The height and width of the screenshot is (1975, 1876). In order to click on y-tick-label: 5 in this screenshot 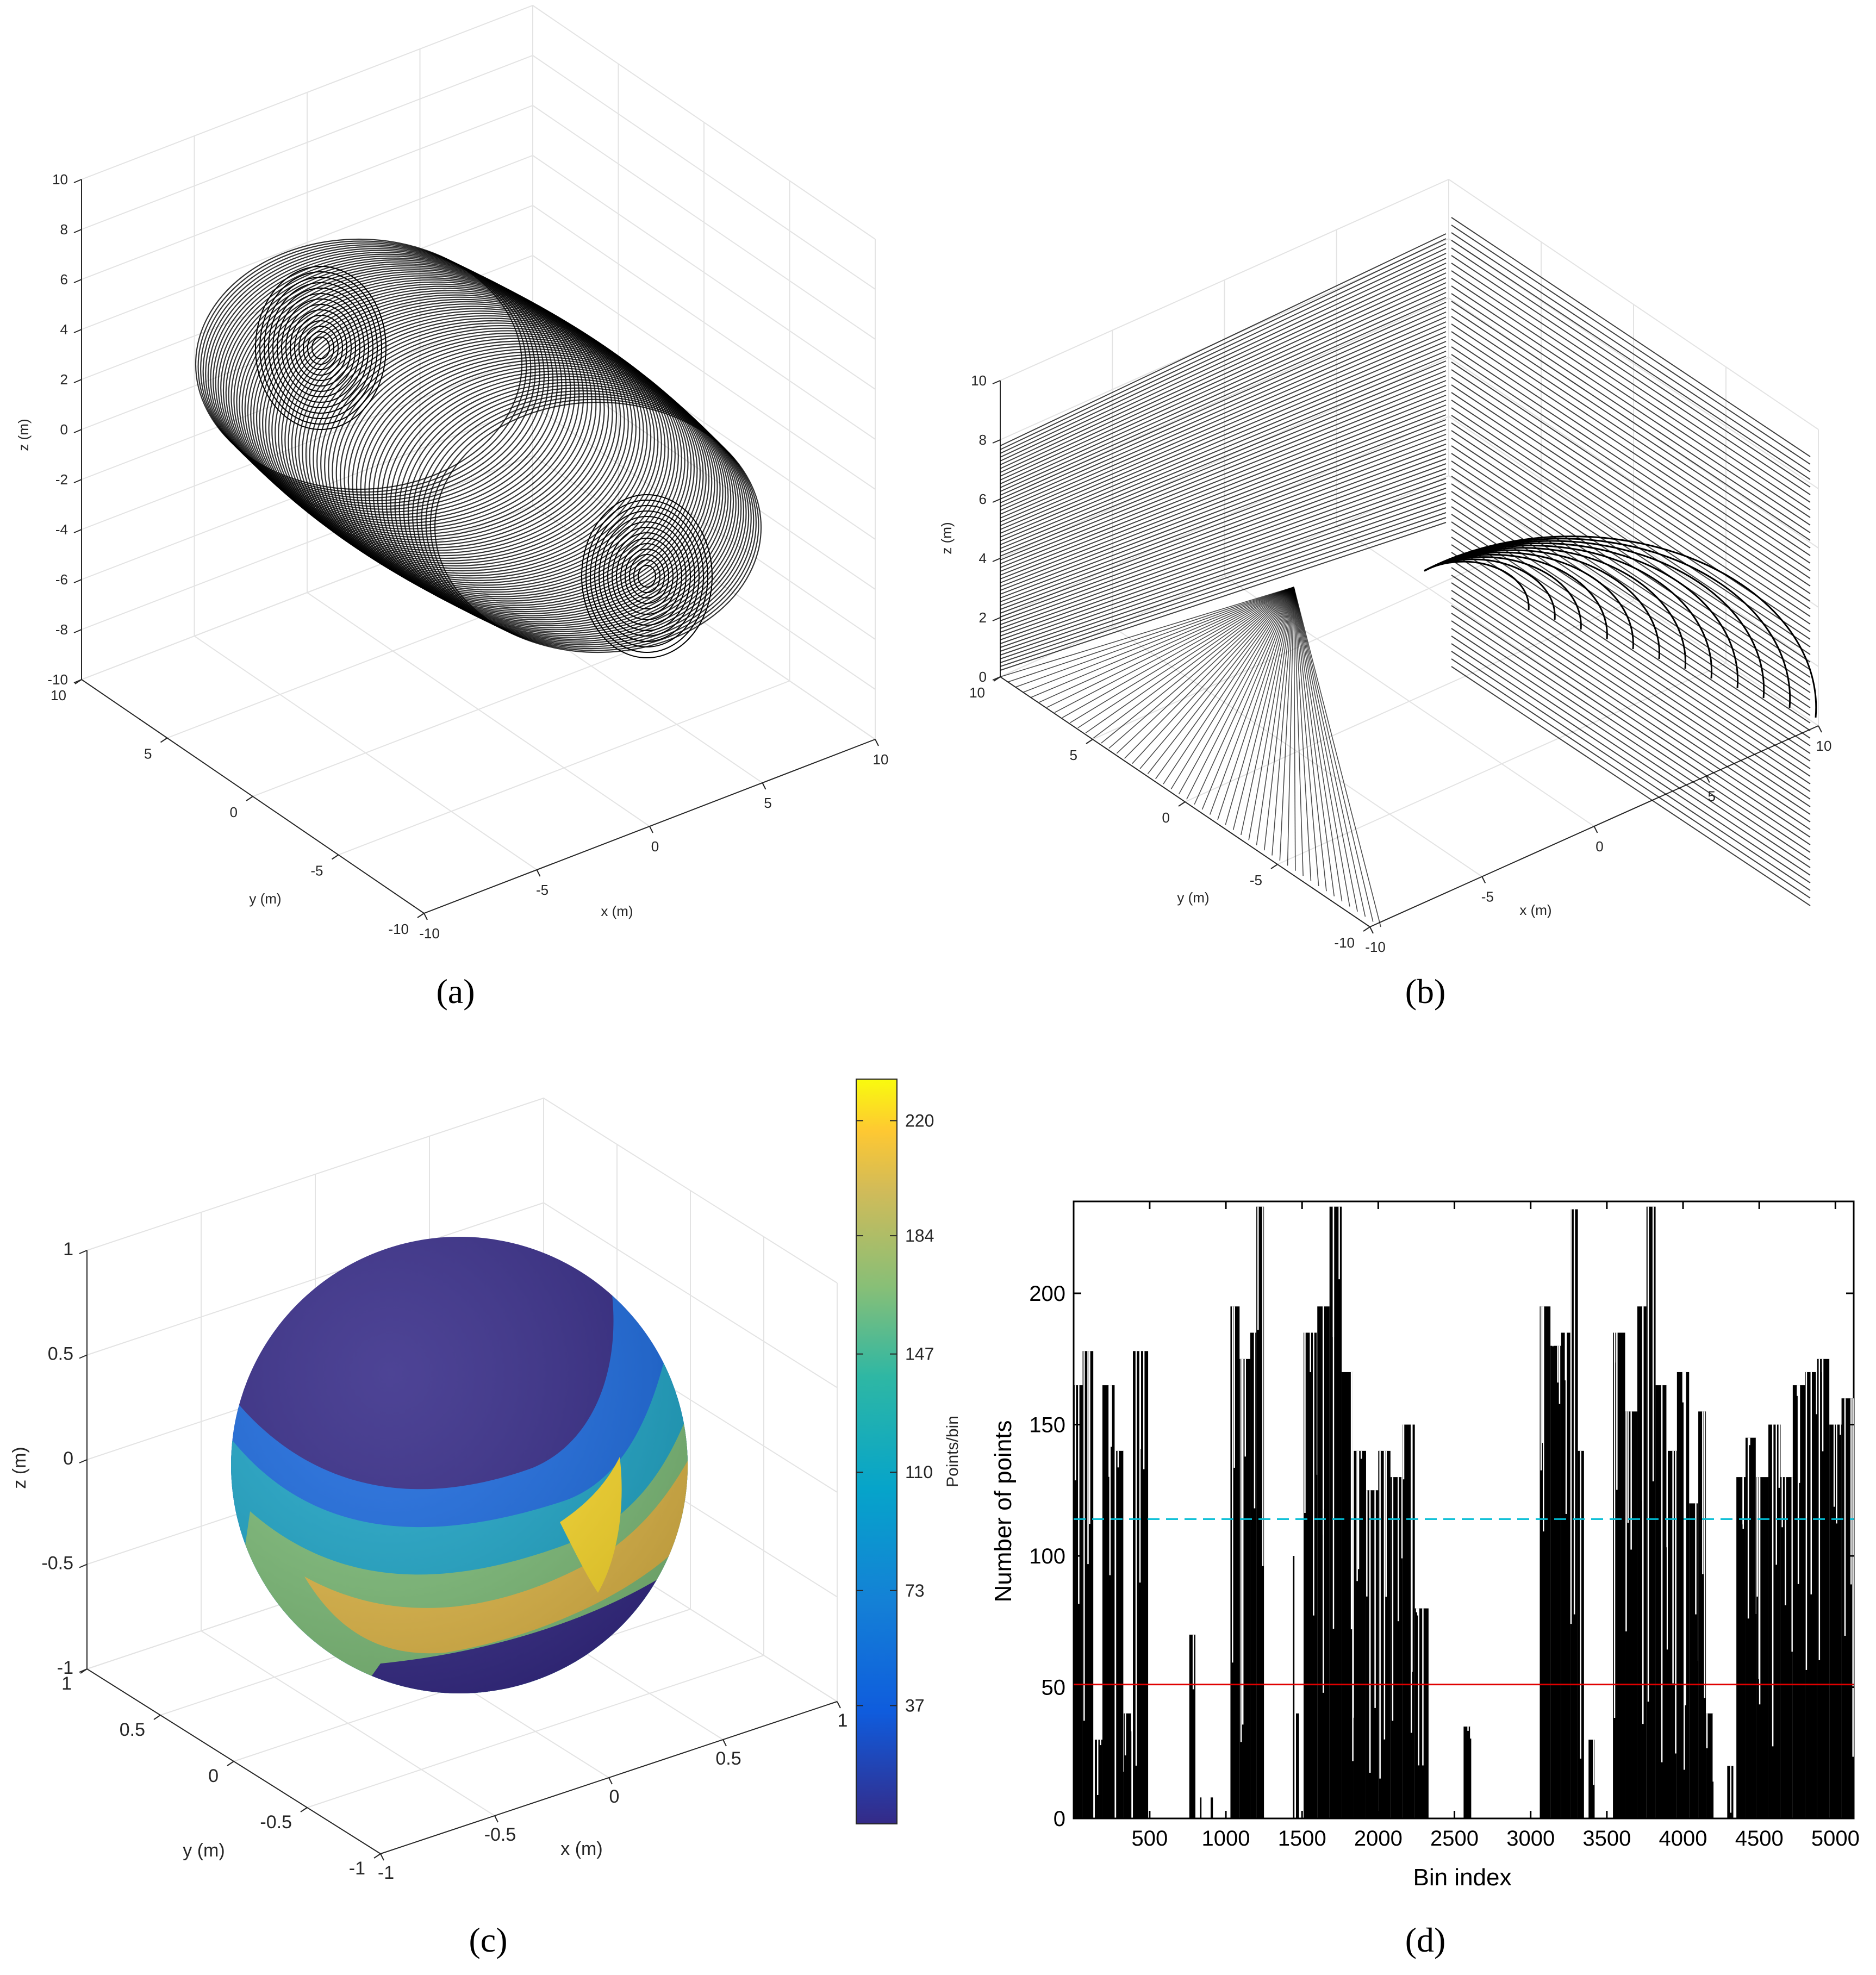, I will do `click(1073, 755)`.